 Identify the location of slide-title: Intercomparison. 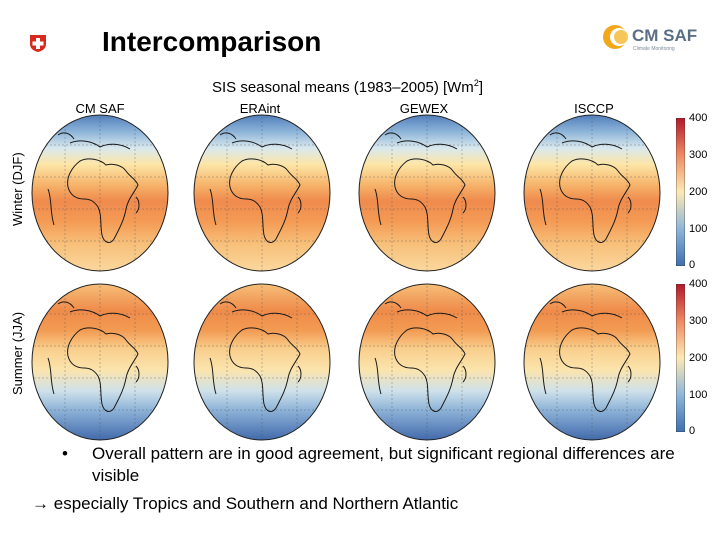
(211, 42).